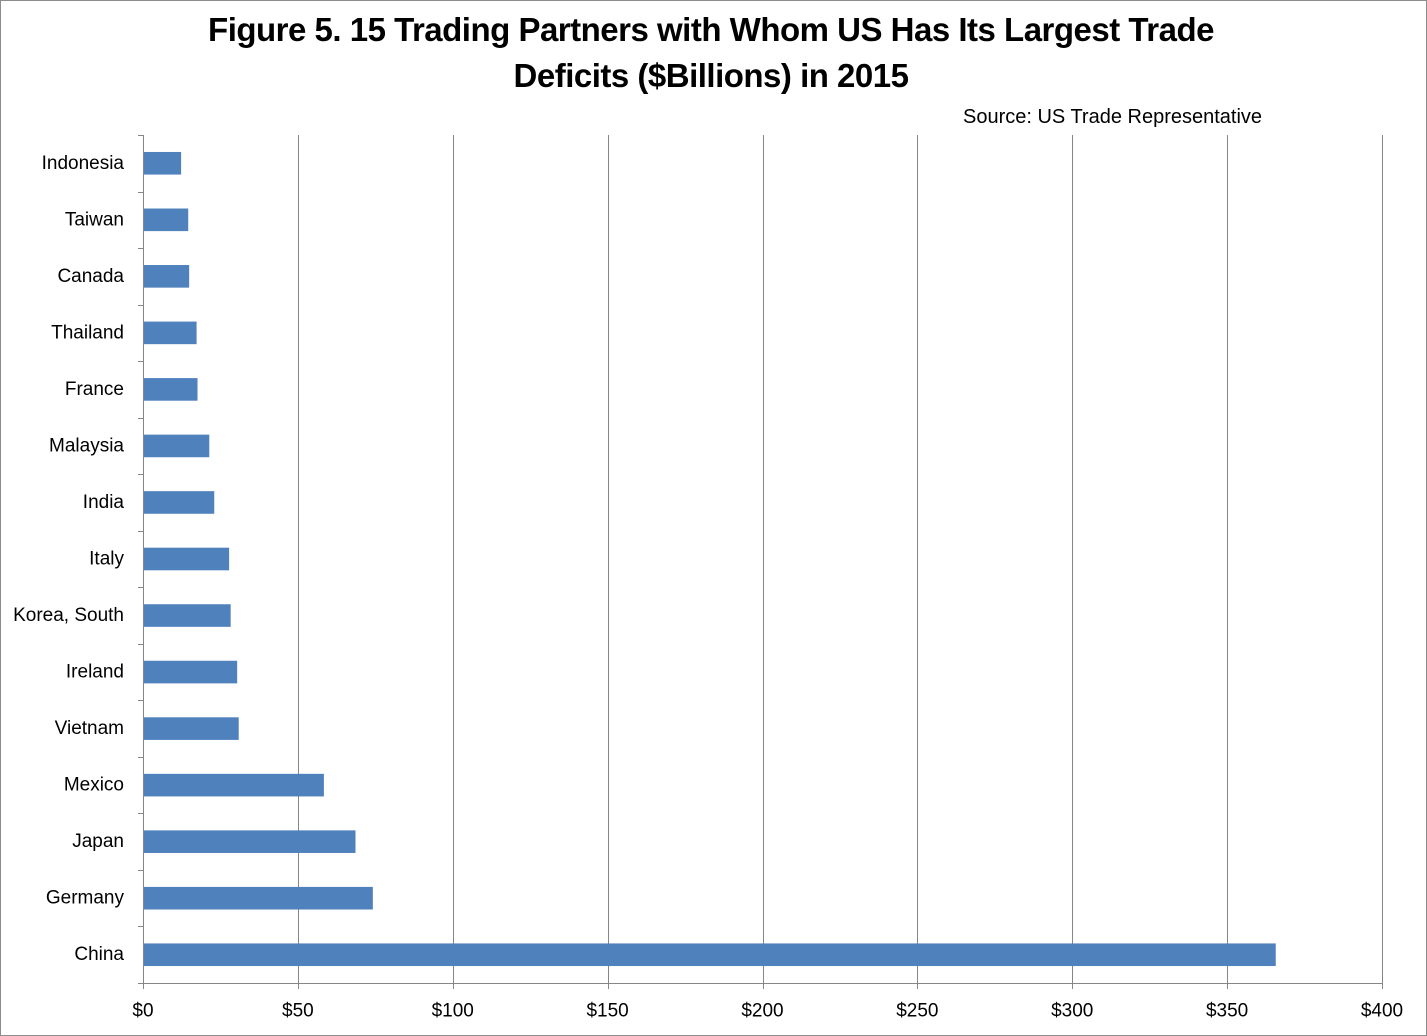  What do you see at coordinates (90, 276) in the screenshot?
I see `y-tick-label: Canada` at bounding box center [90, 276].